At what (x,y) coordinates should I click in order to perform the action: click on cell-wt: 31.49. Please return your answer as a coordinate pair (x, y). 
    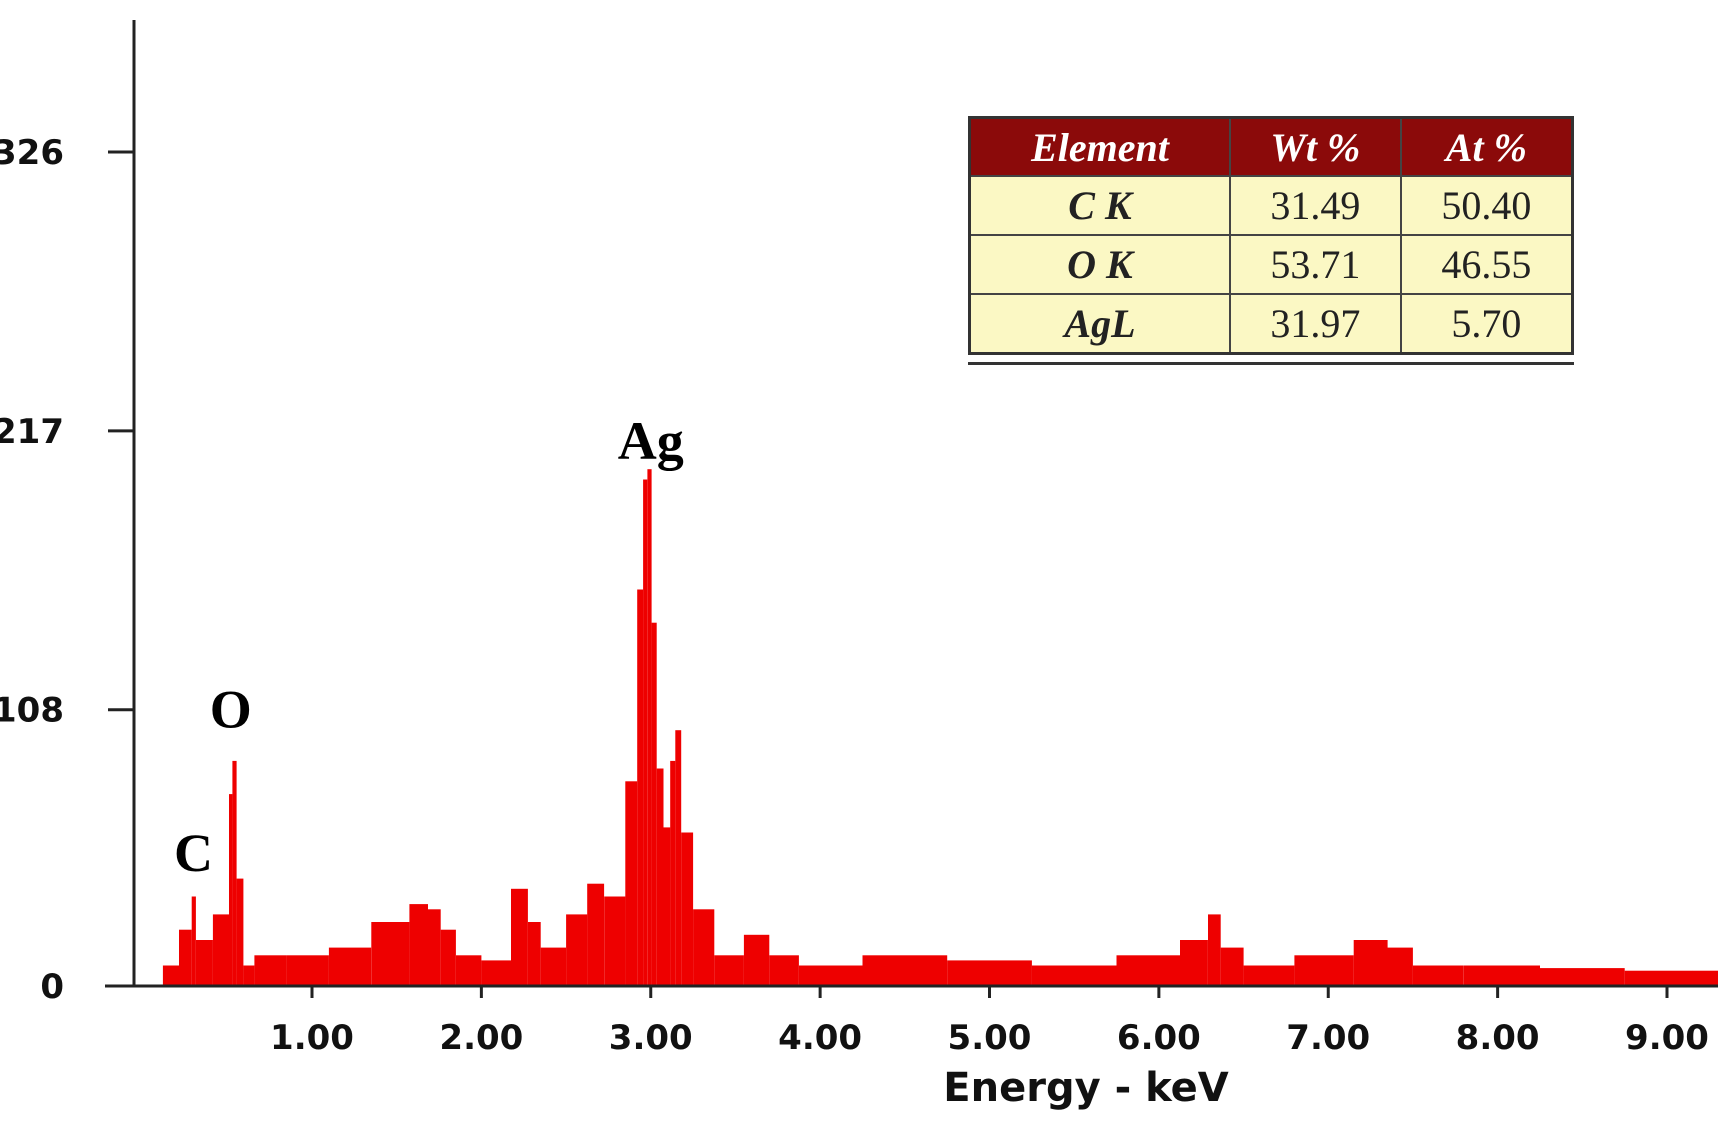
    Looking at the image, I should click on (1315, 205).